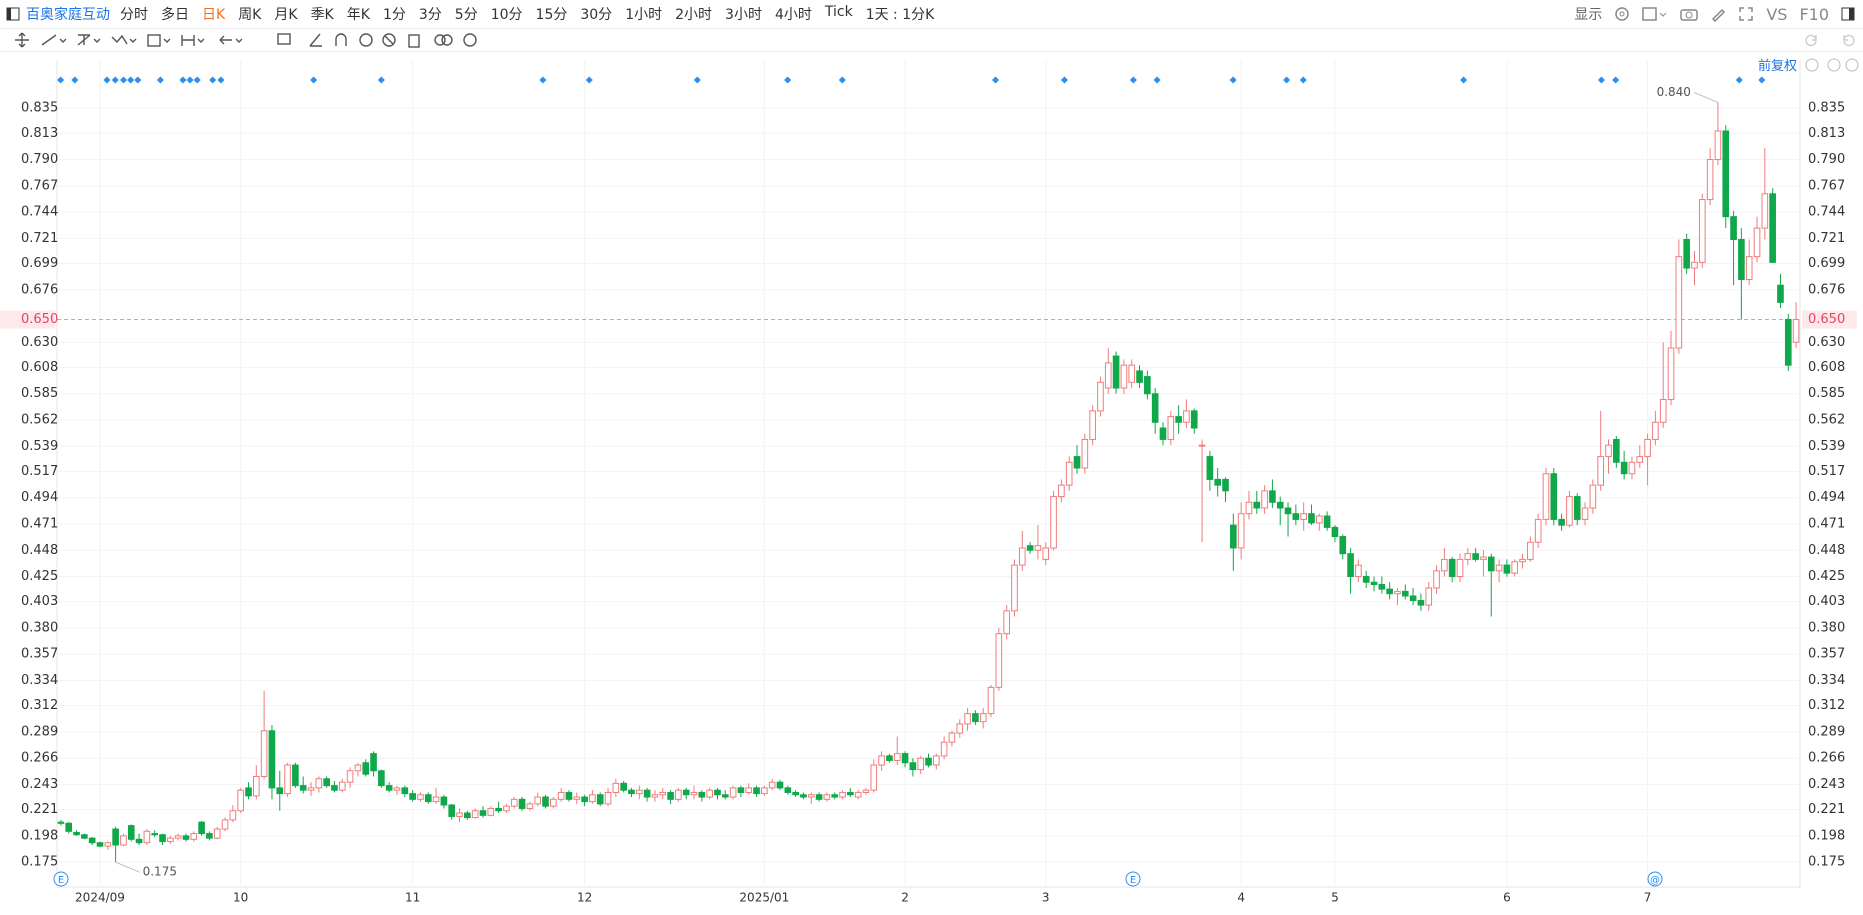 The image size is (1863, 915). I want to click on pattern-tool, so click(119, 39).